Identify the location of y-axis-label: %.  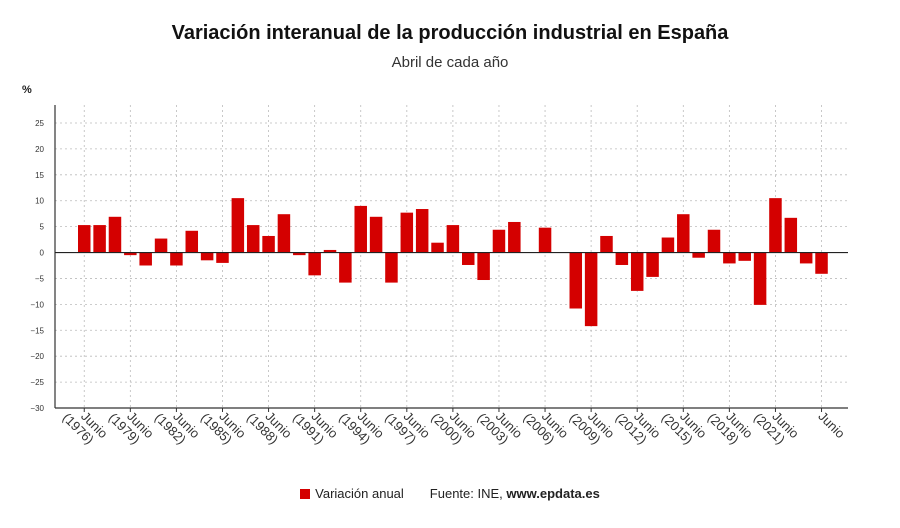
(27, 90).